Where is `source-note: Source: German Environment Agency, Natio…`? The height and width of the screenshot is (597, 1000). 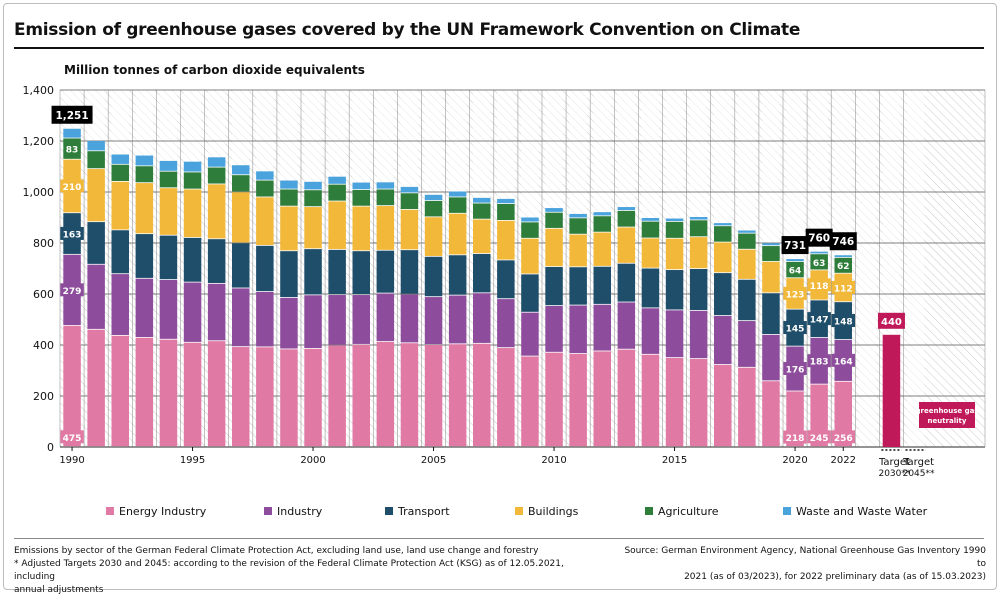 source-note: Source: German Environment Agency, Natio… is located at coordinates (801, 564).